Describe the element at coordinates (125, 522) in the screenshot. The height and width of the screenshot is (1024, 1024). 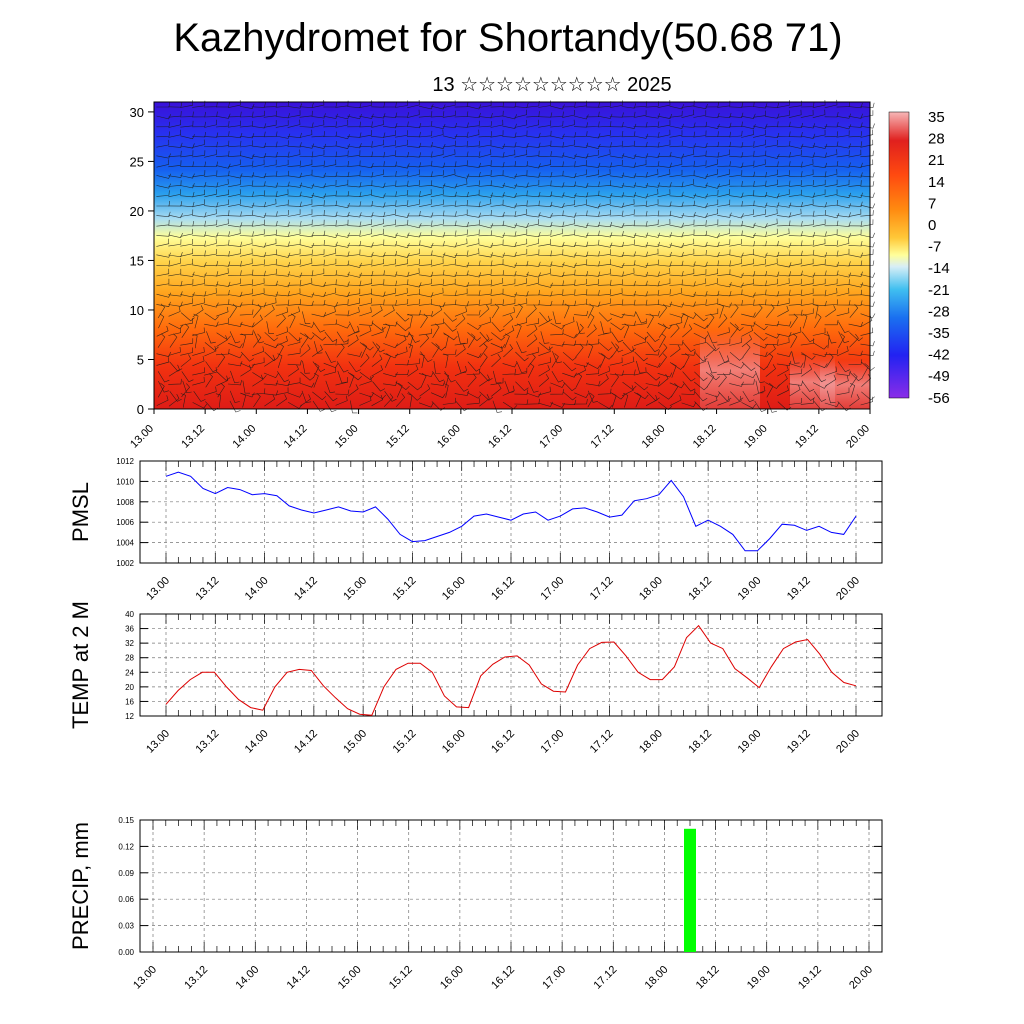
I see `y-tick-label: 1006` at that location.